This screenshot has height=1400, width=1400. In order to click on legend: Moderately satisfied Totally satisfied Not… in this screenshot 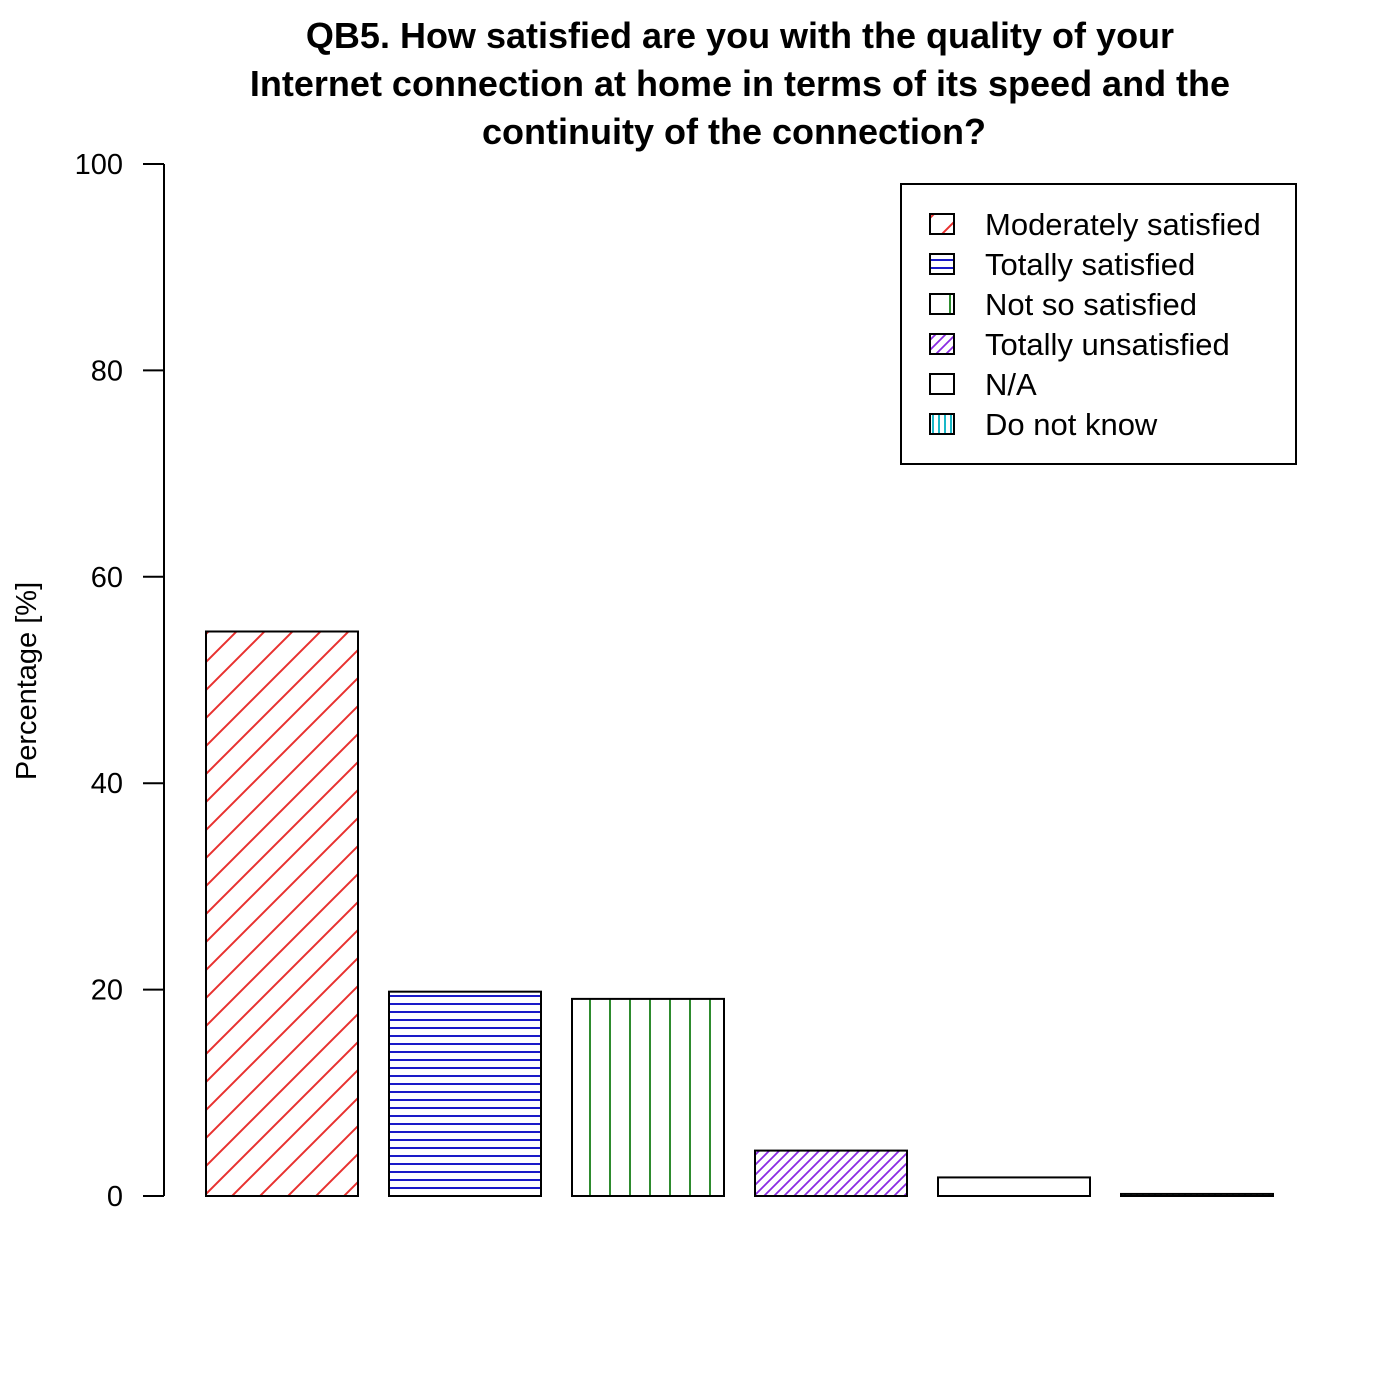, I will do `click(1098, 324)`.